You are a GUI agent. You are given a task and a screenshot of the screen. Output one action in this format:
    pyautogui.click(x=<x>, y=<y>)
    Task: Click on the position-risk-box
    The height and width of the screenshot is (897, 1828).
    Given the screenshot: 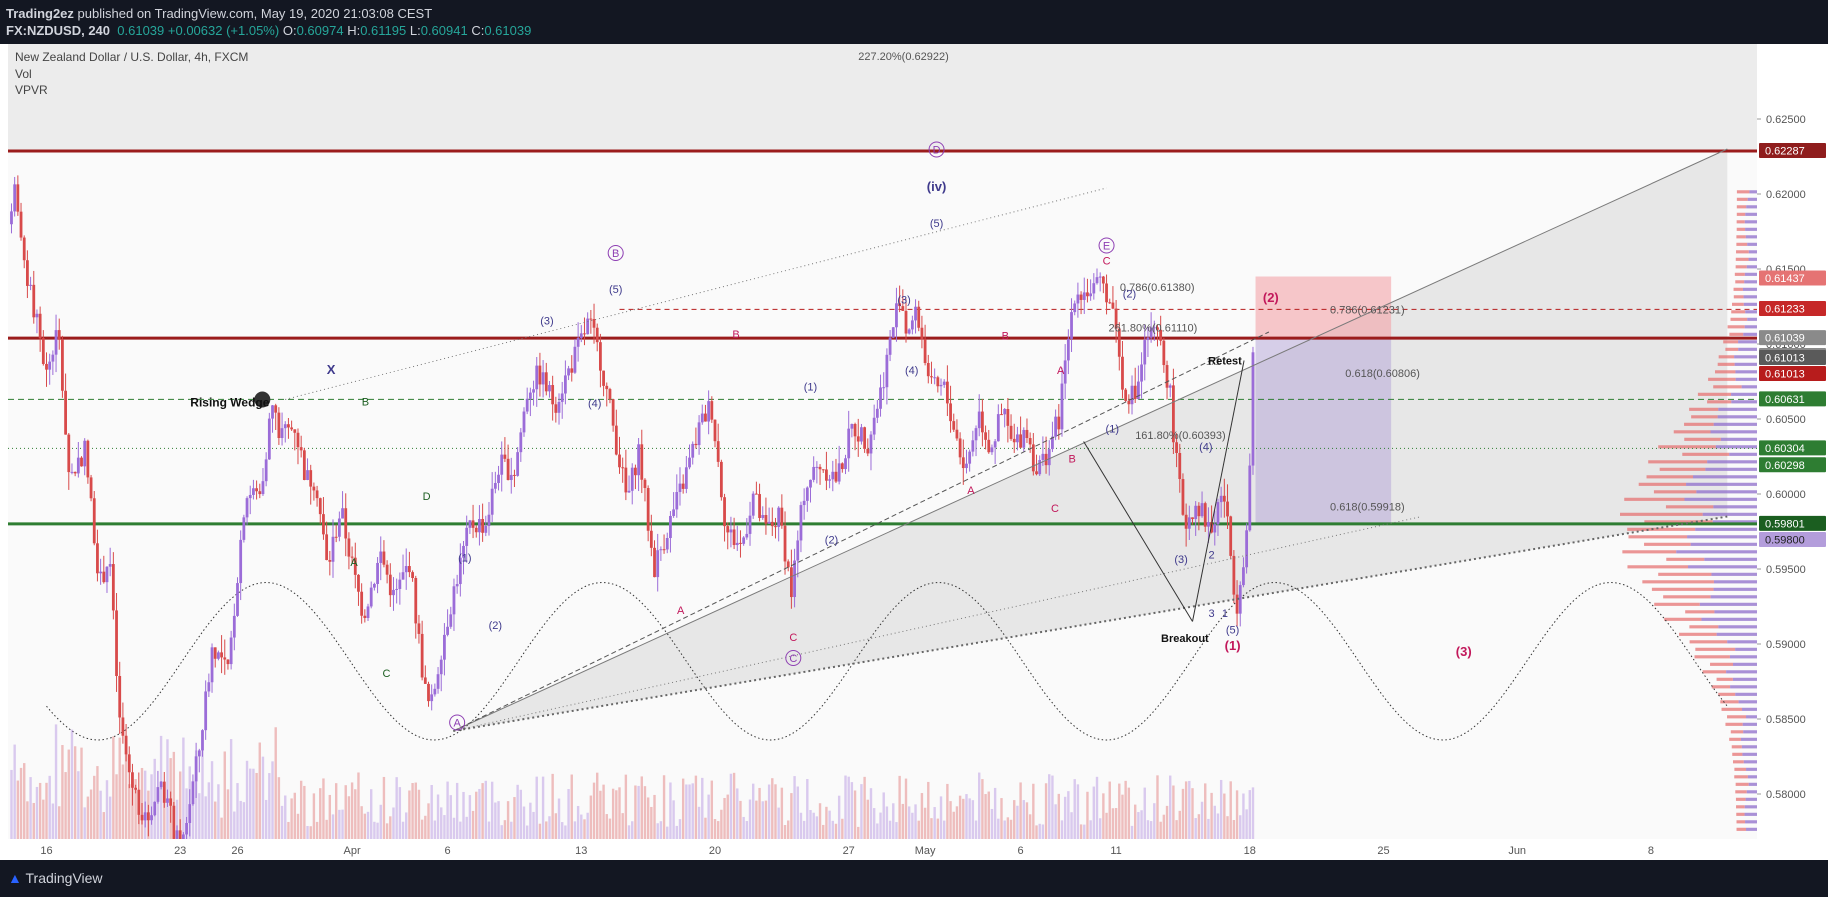 What is the action you would take?
    pyautogui.click(x=1323, y=307)
    